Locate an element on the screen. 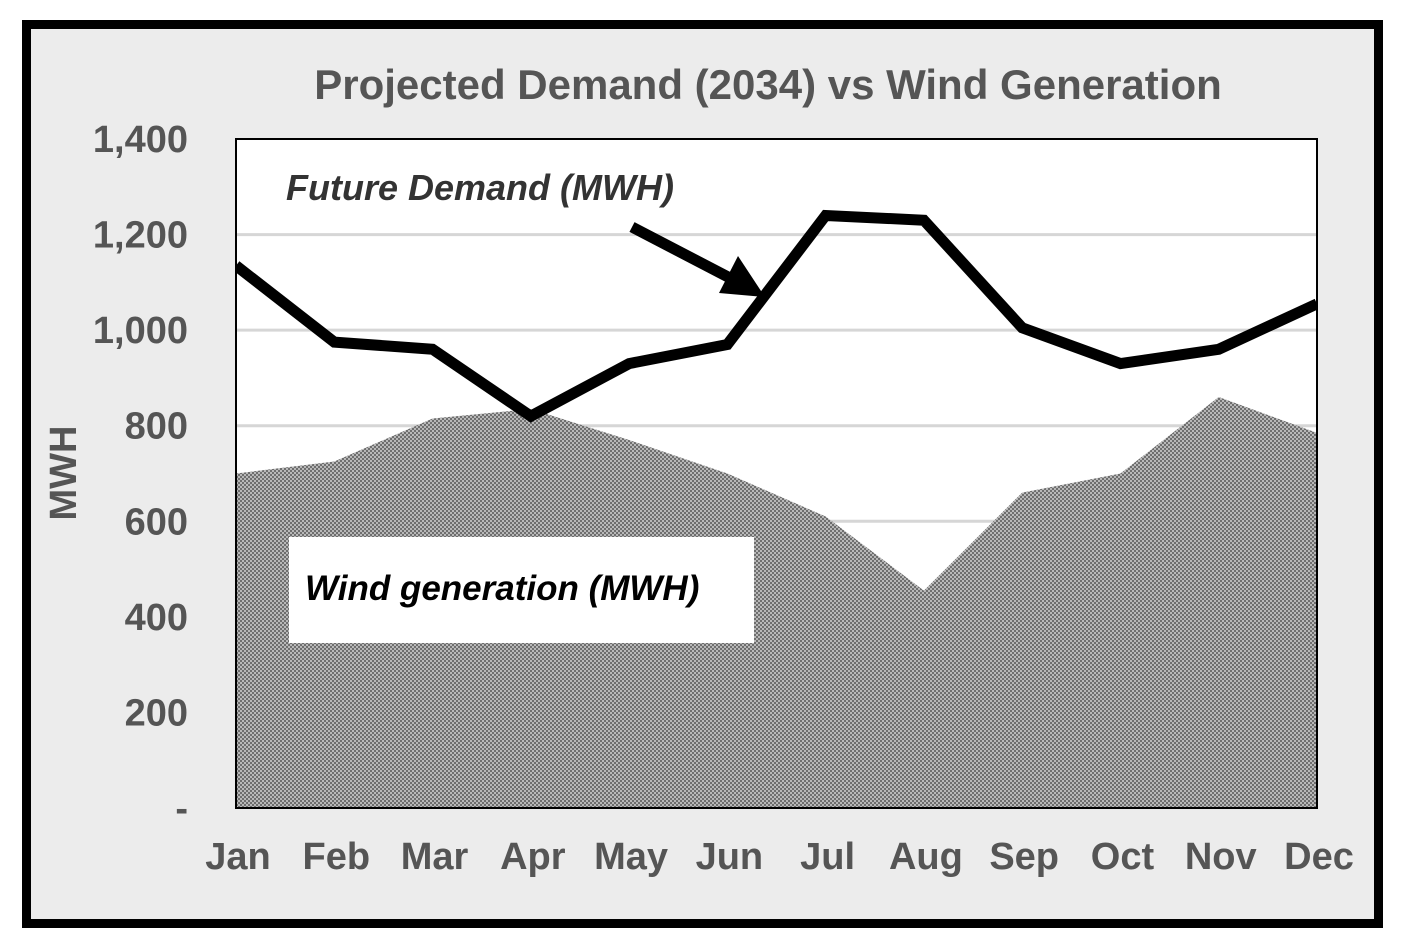  wind-label-box is located at coordinates (521, 590).